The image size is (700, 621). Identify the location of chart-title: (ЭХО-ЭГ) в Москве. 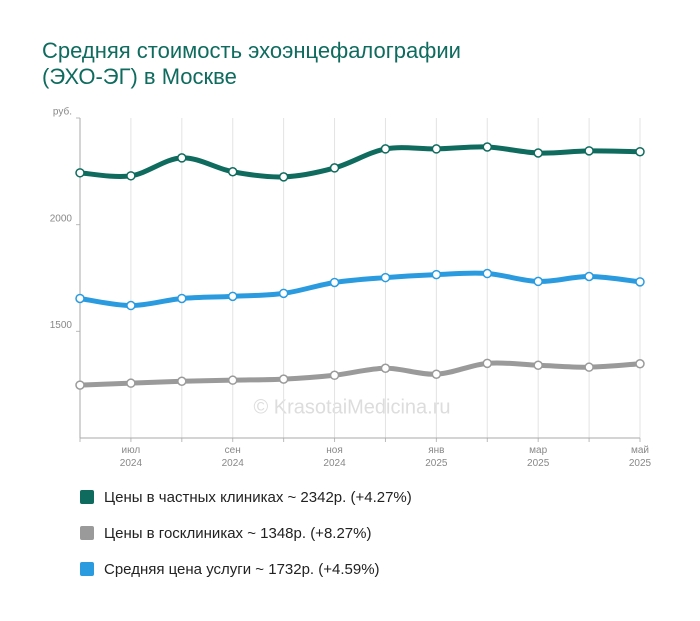
(139, 76).